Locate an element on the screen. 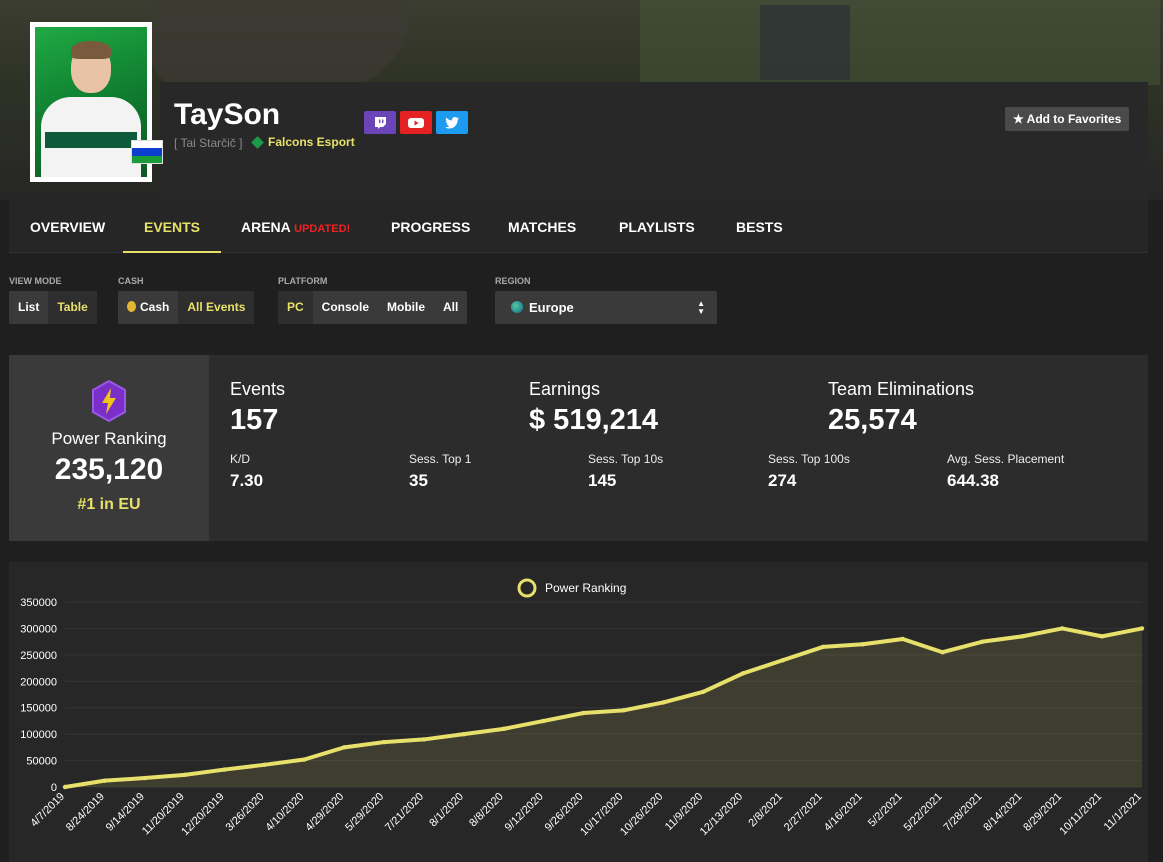 The width and height of the screenshot is (1163, 862). add-to-favorites-button: ★ Add to Favorites is located at coordinates (1067, 119).